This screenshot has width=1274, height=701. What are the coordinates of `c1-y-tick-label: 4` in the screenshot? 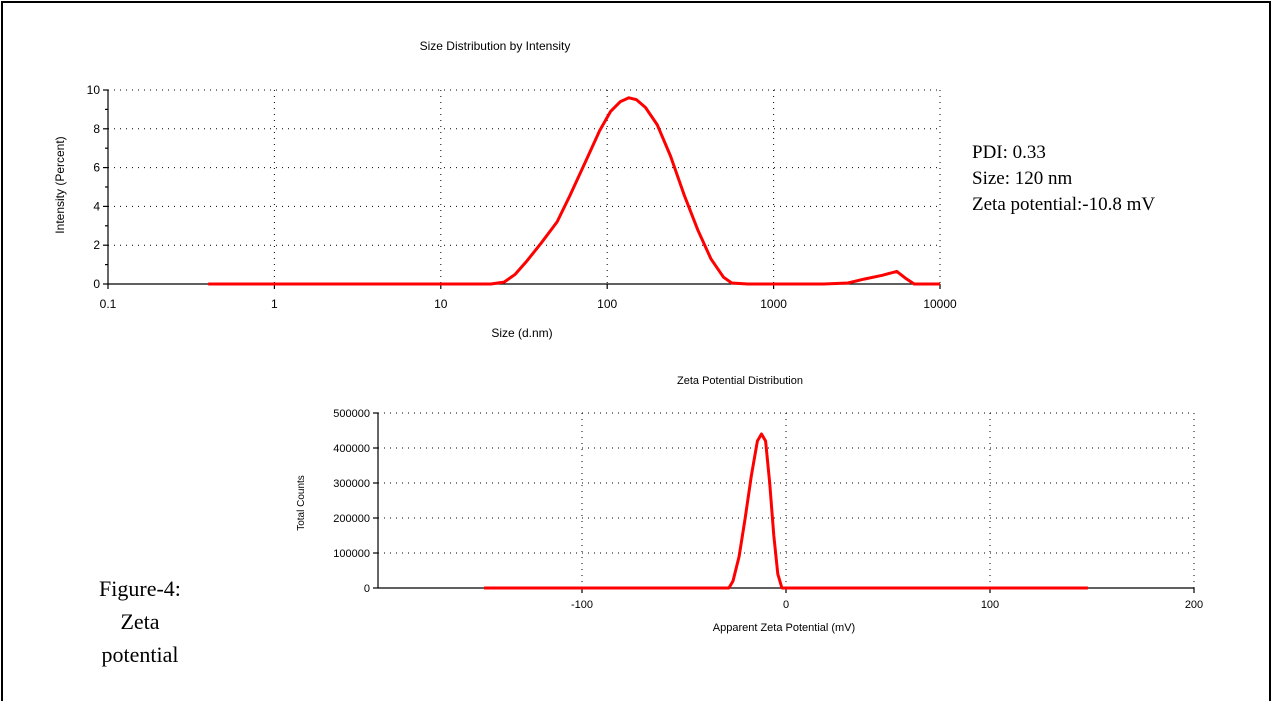 It's located at (96, 206).